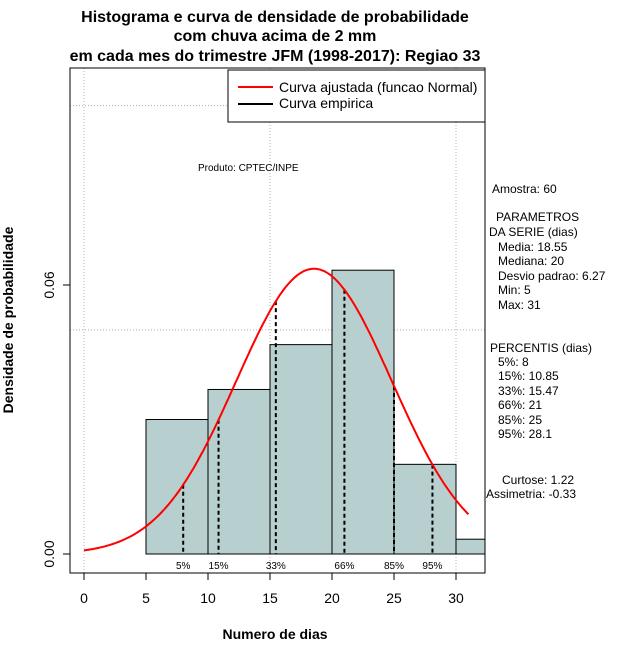 The width and height of the screenshot is (640, 660). Describe the element at coordinates (514, 290) in the screenshot. I see `stat-min: Min: 5` at that location.